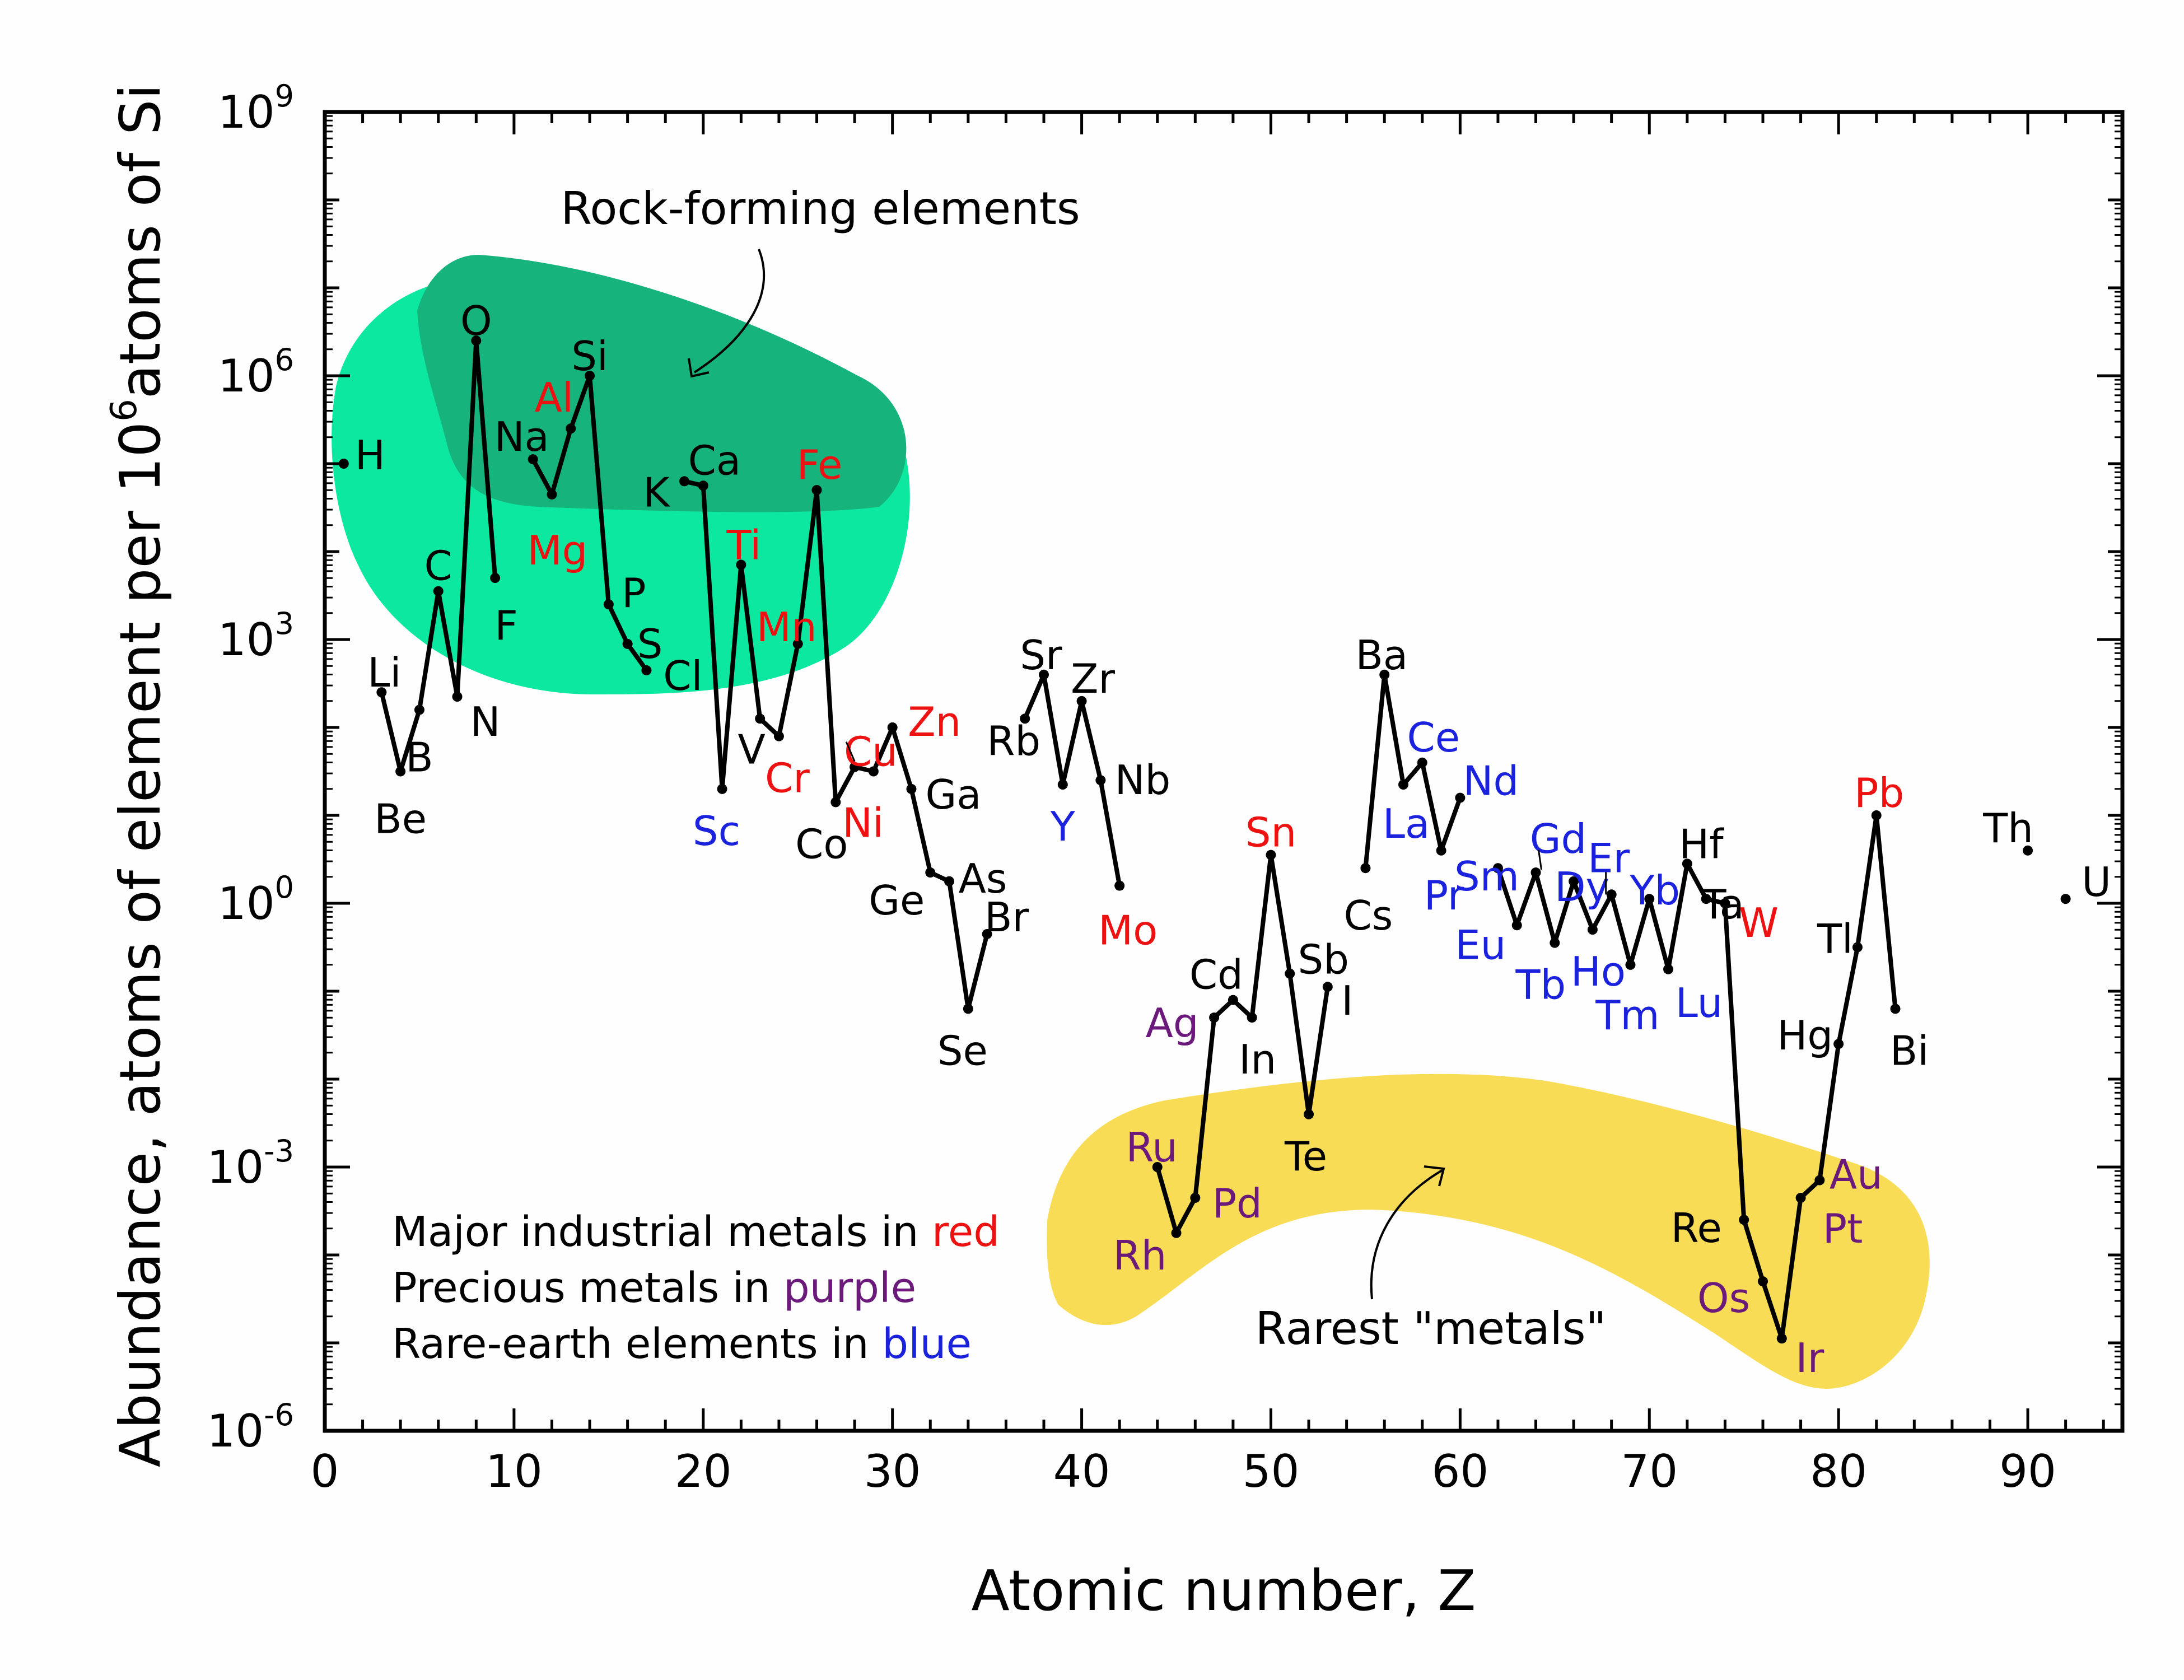  What do you see at coordinates (821, 209) in the screenshot?
I see `rock-forming-label: Rock-forming elements` at bounding box center [821, 209].